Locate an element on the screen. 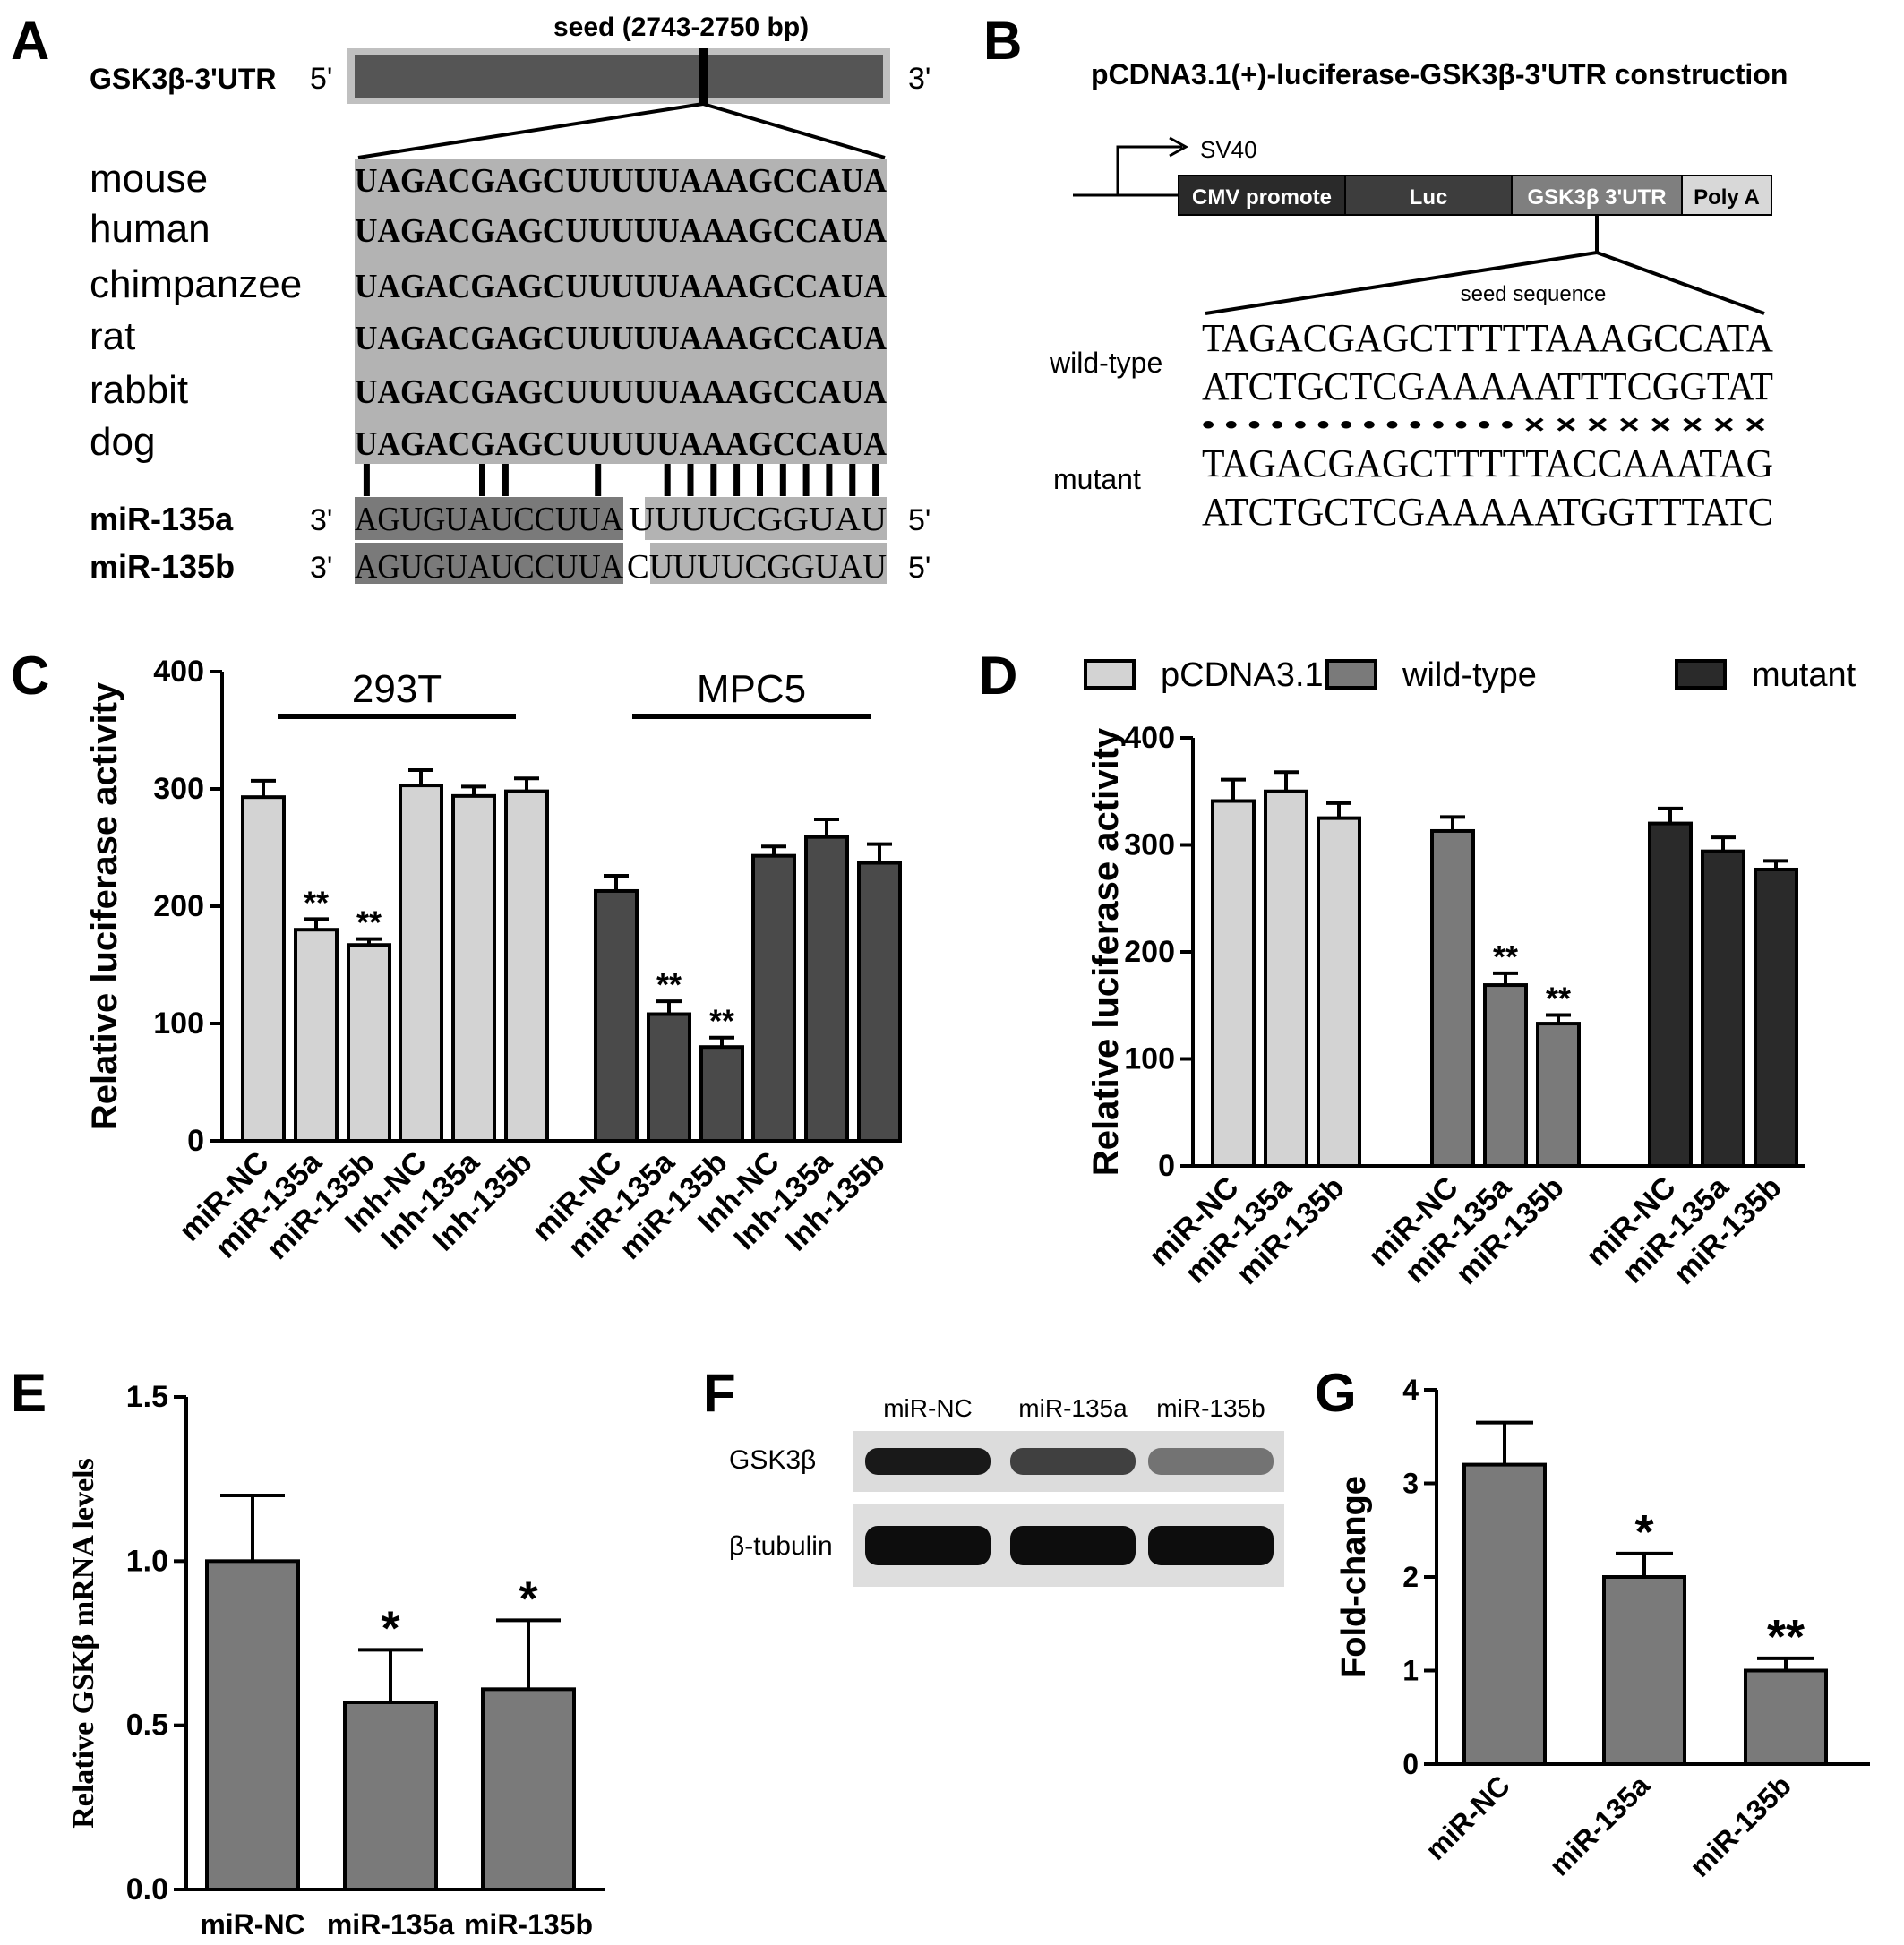  segment-luc-label: Luc is located at coordinates (1429, 197).